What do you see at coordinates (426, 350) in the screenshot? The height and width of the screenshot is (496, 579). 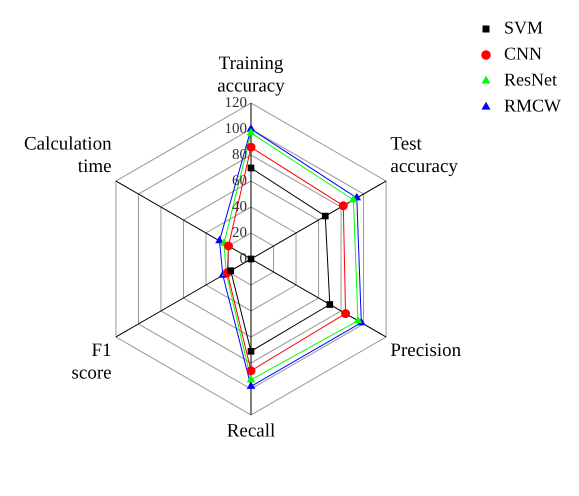 I see `spoke-label: Precision` at bounding box center [426, 350].